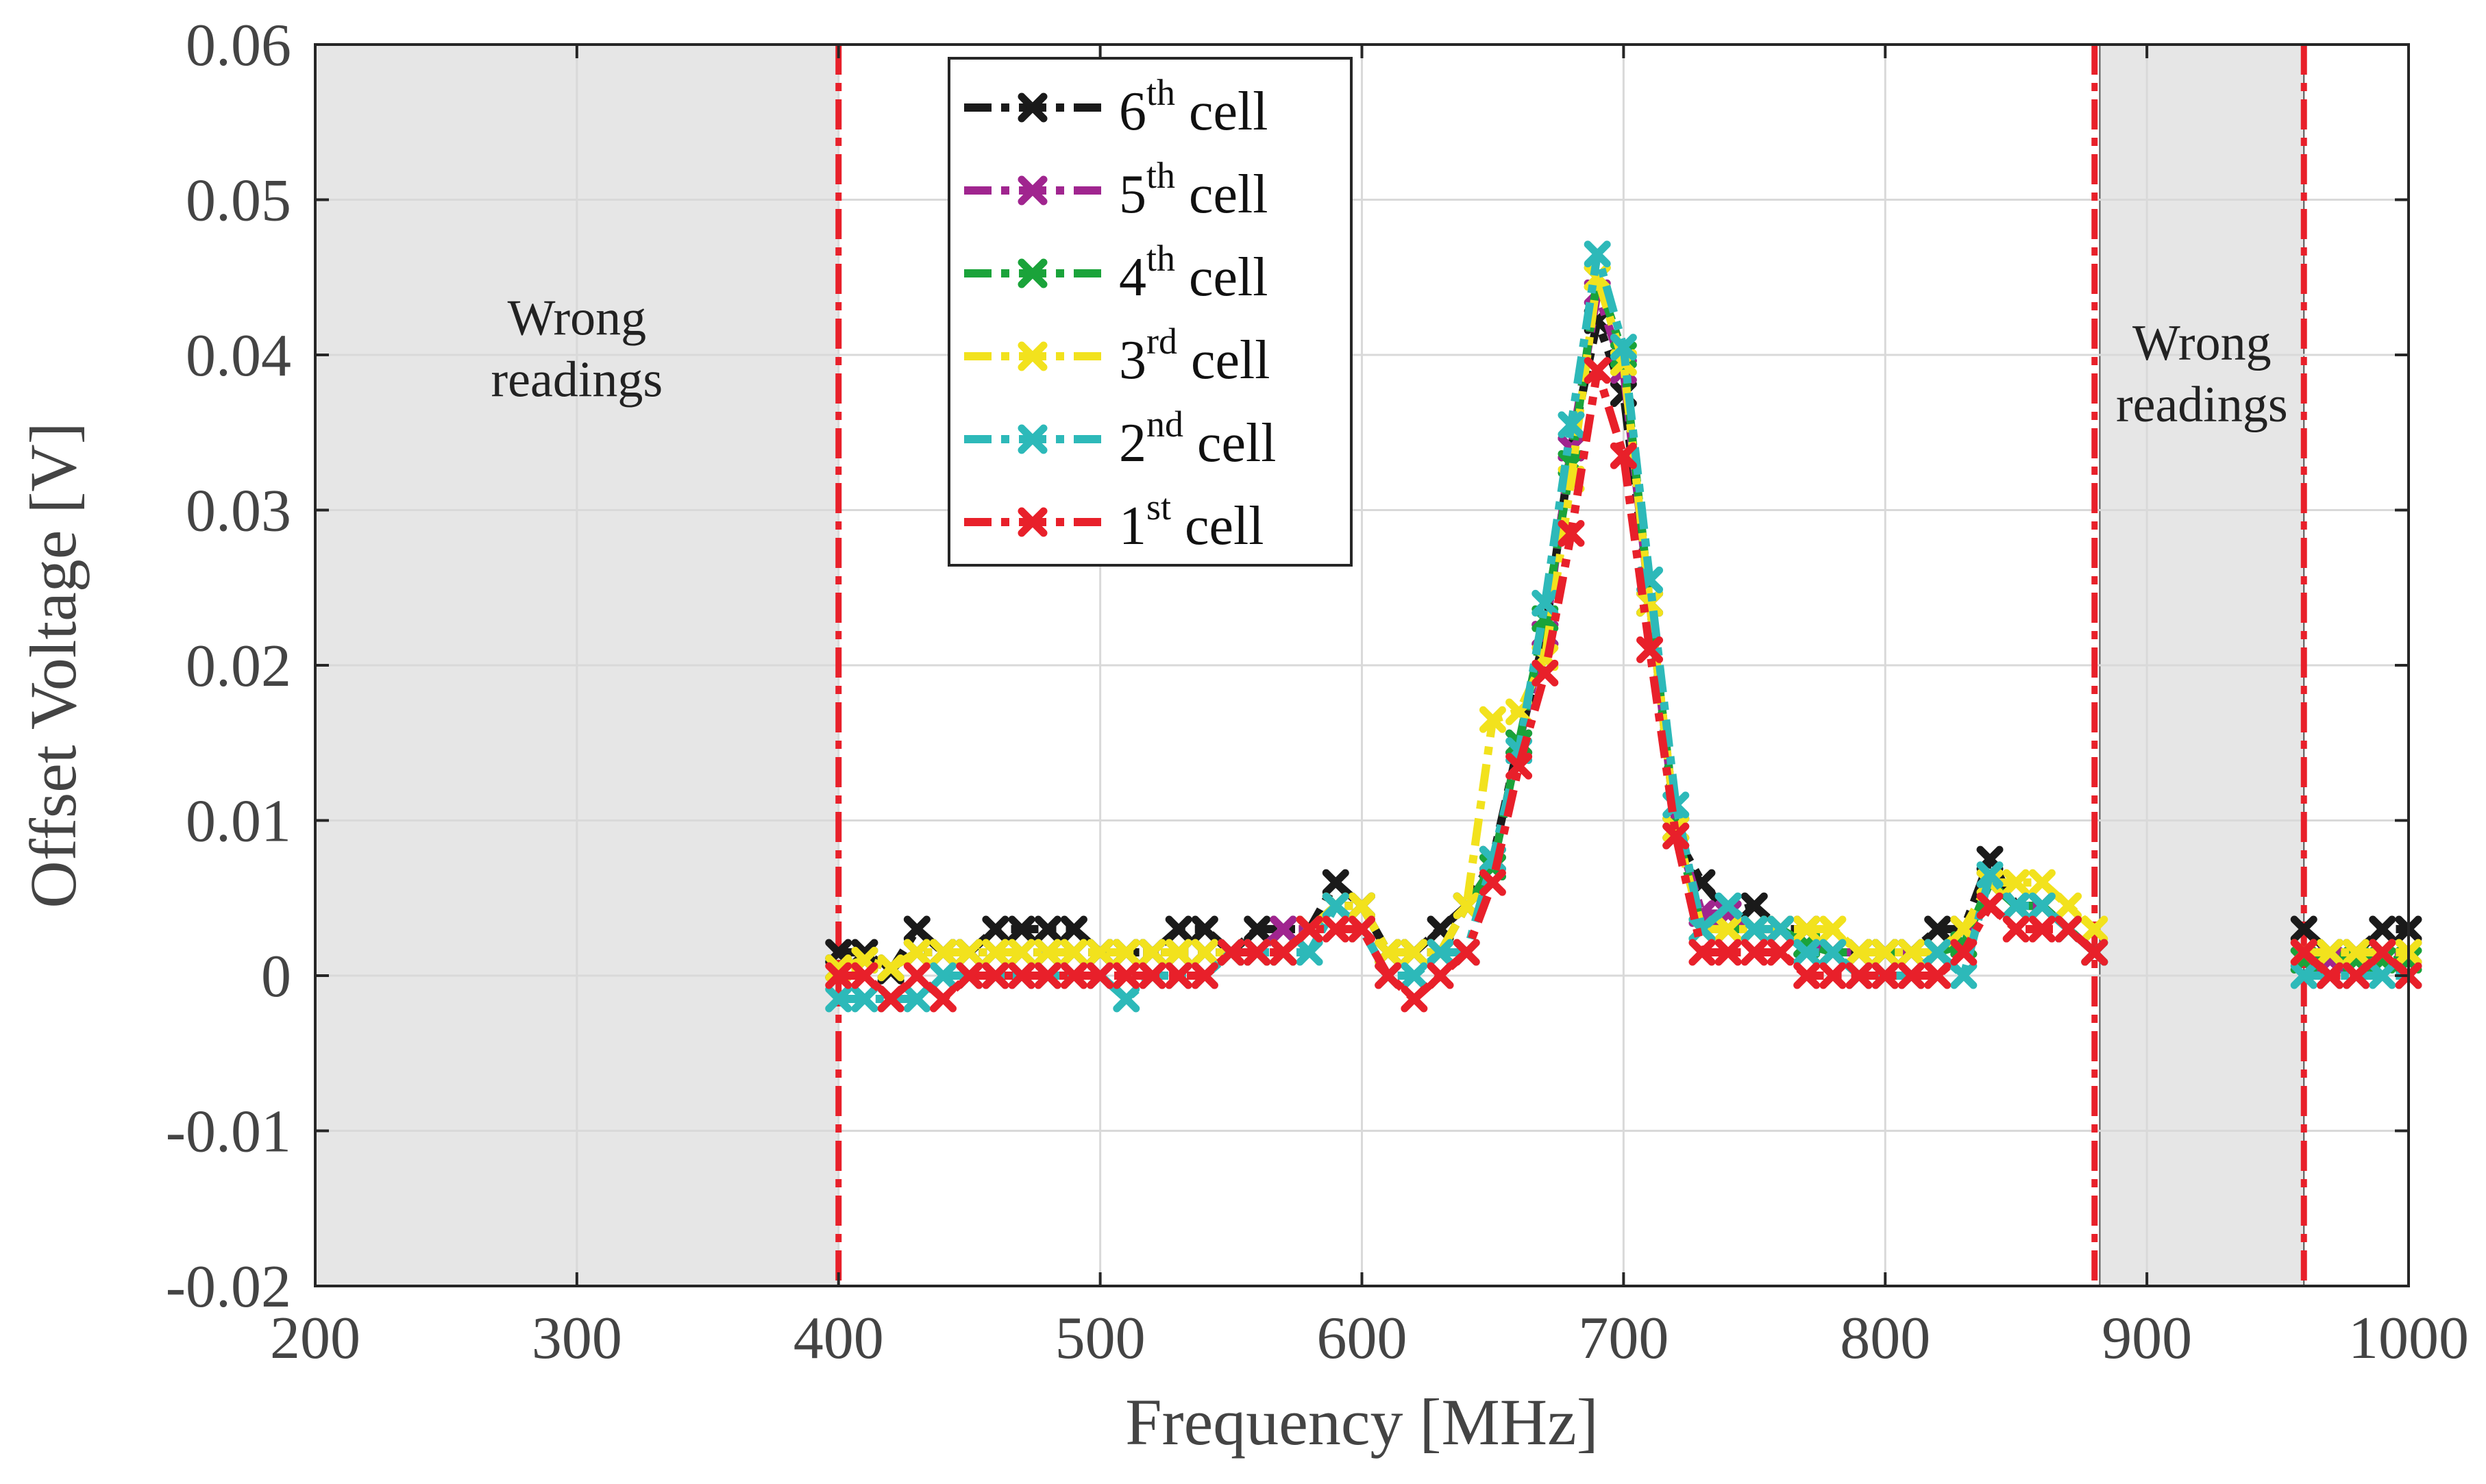  I want to click on y-tick-label: 0.05, so click(238, 201).